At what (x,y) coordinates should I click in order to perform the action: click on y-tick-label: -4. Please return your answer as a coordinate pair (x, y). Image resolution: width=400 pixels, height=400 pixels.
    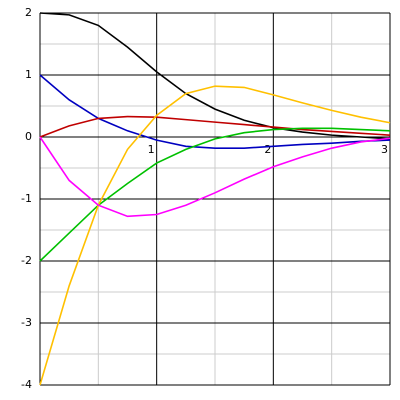
    Looking at the image, I should click on (26, 384).